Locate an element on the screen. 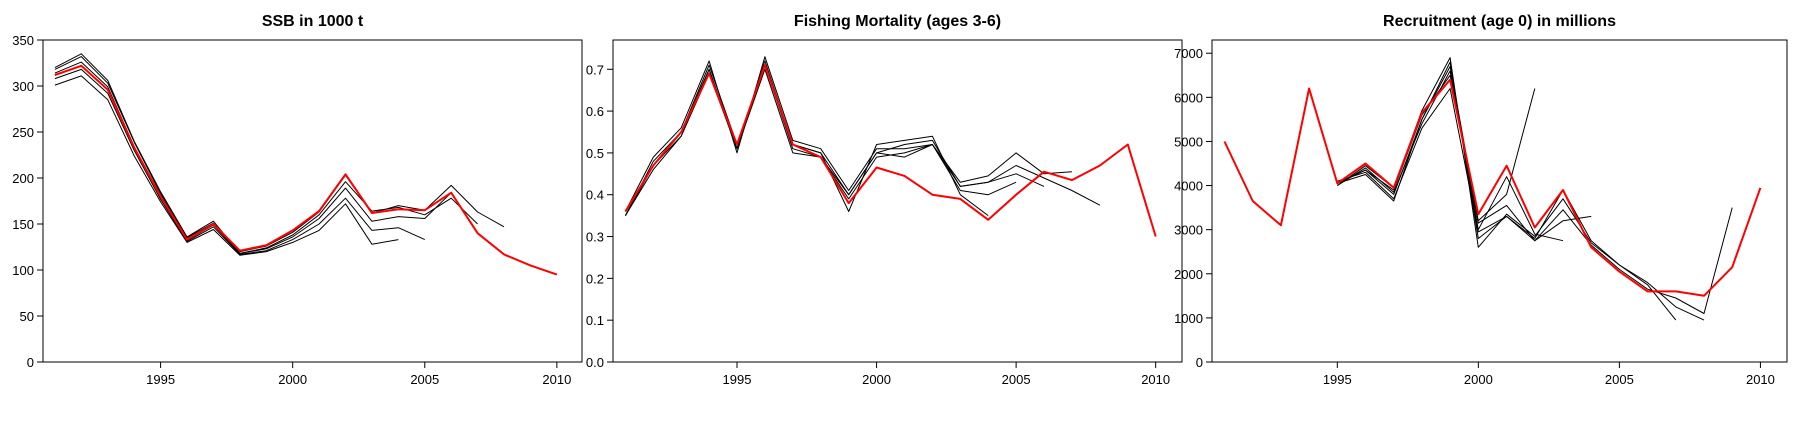 Image resolution: width=1800 pixels, height=440 pixels. y-tick-label: 2000 is located at coordinates (1188, 274).